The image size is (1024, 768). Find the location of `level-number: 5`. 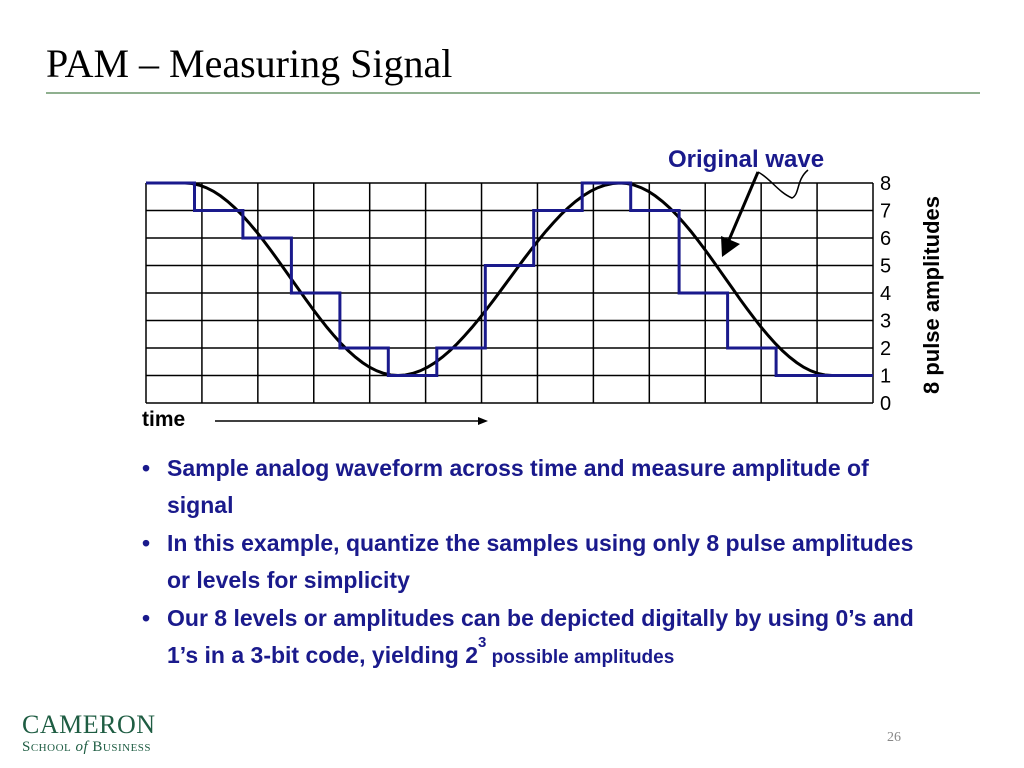

level-number: 5 is located at coordinates (885, 267).